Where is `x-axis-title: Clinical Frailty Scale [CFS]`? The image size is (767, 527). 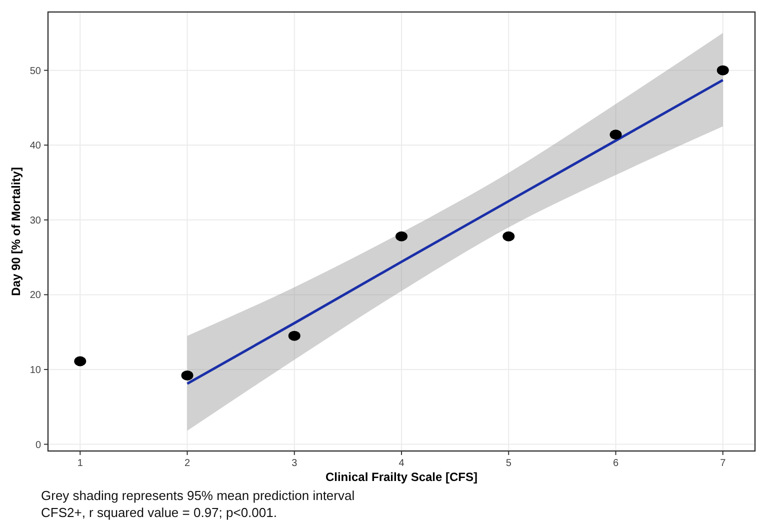
x-axis-title: Clinical Frailty Scale [CFS] is located at coordinates (401, 477).